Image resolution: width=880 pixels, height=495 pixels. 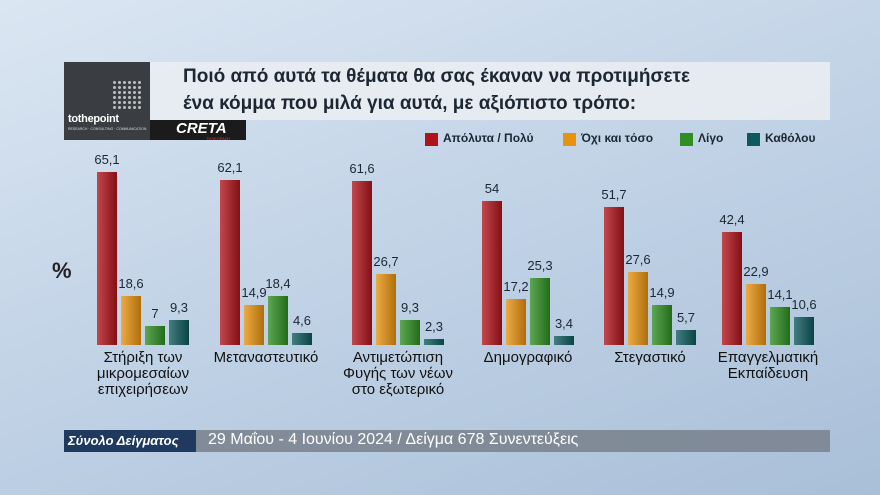 What do you see at coordinates (614, 195) in the screenshot?
I see `value-label: 51,7` at bounding box center [614, 195].